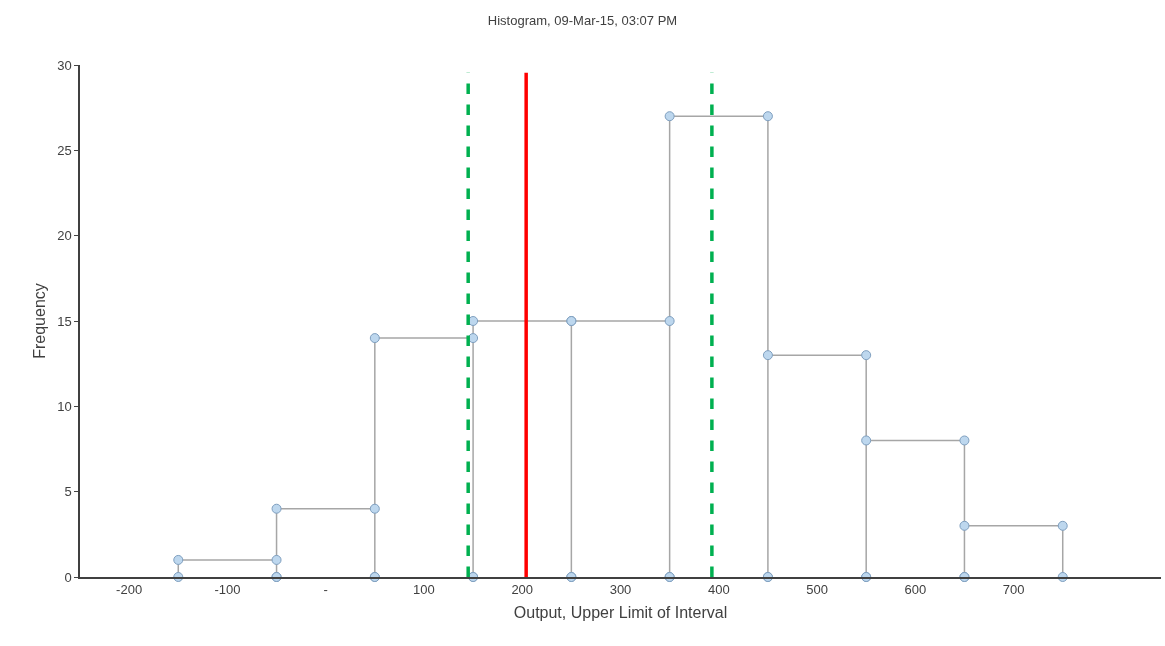  I want to click on x-tick-label: -100, so click(227, 590).